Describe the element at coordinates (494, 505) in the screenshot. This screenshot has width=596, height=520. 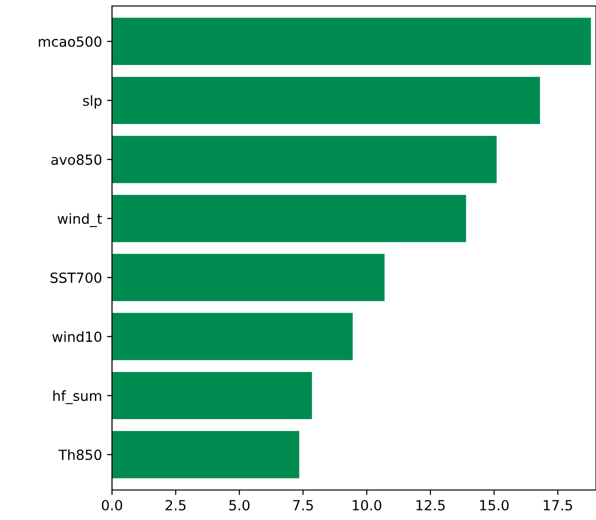
I see `x-tick-label: 15.0` at that location.